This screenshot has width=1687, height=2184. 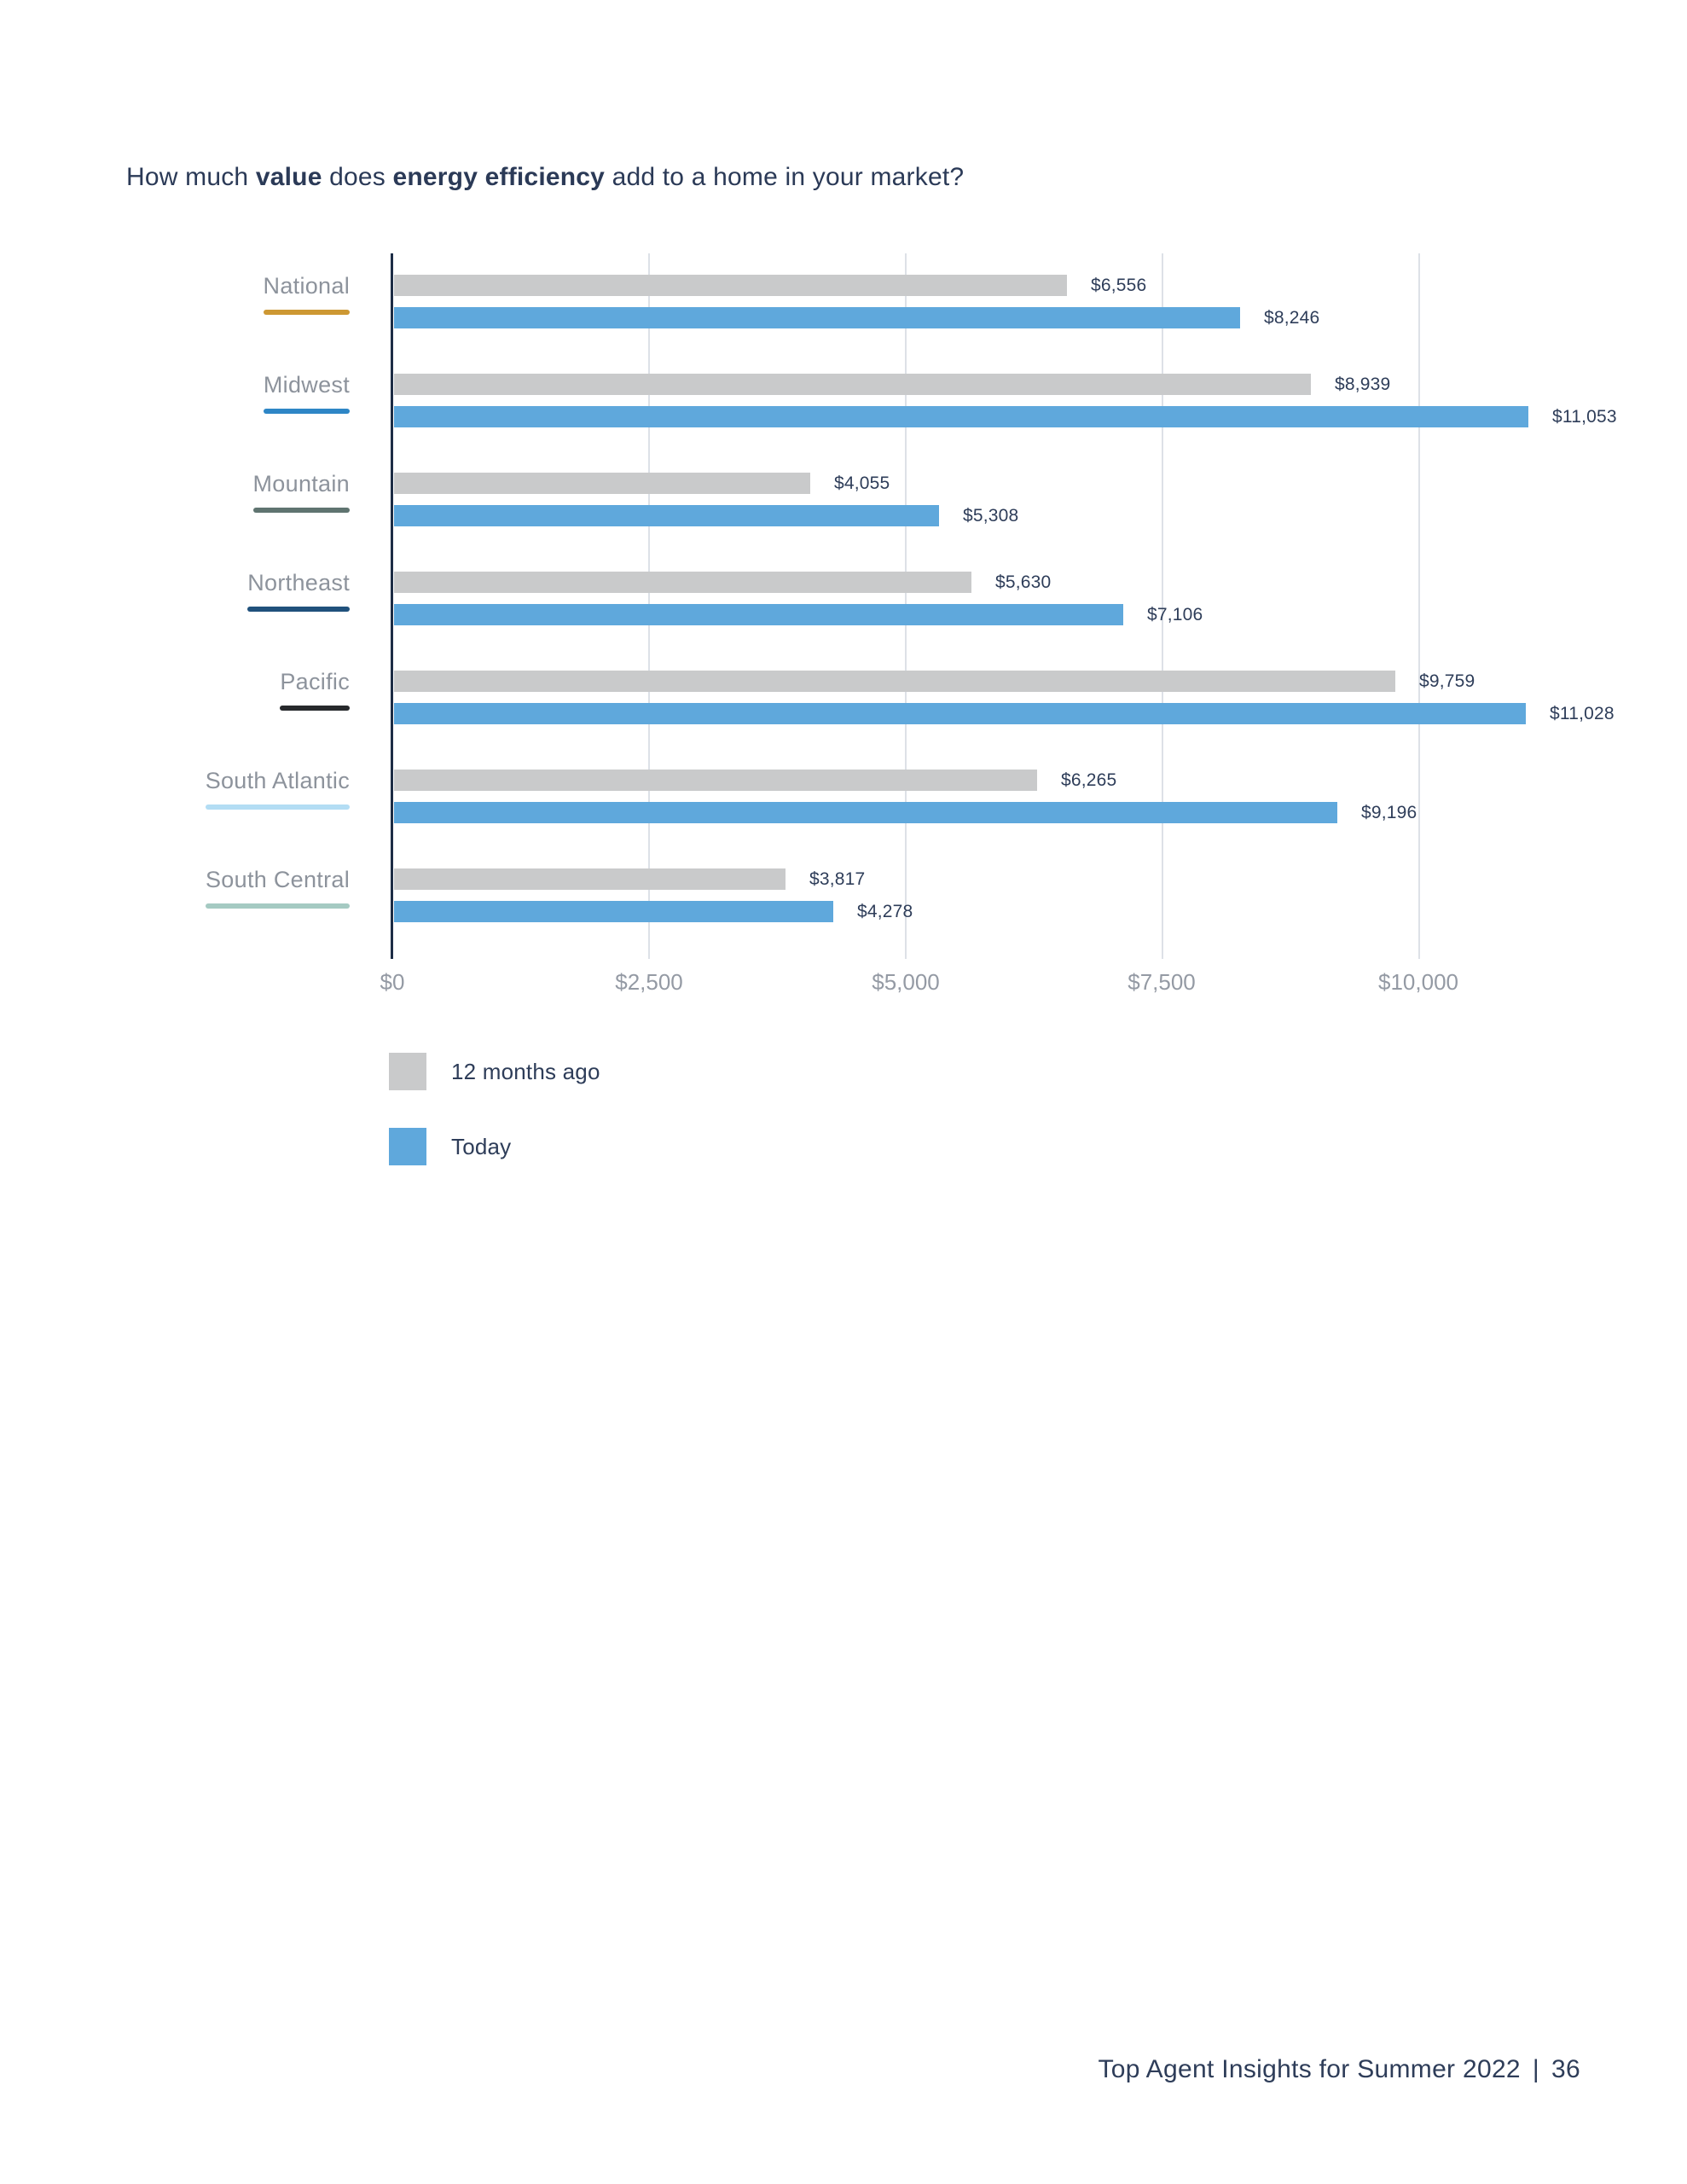 What do you see at coordinates (843, 500) in the screenshot?
I see `chart-row-mountain: Mountain $4,055 $5,308` at bounding box center [843, 500].